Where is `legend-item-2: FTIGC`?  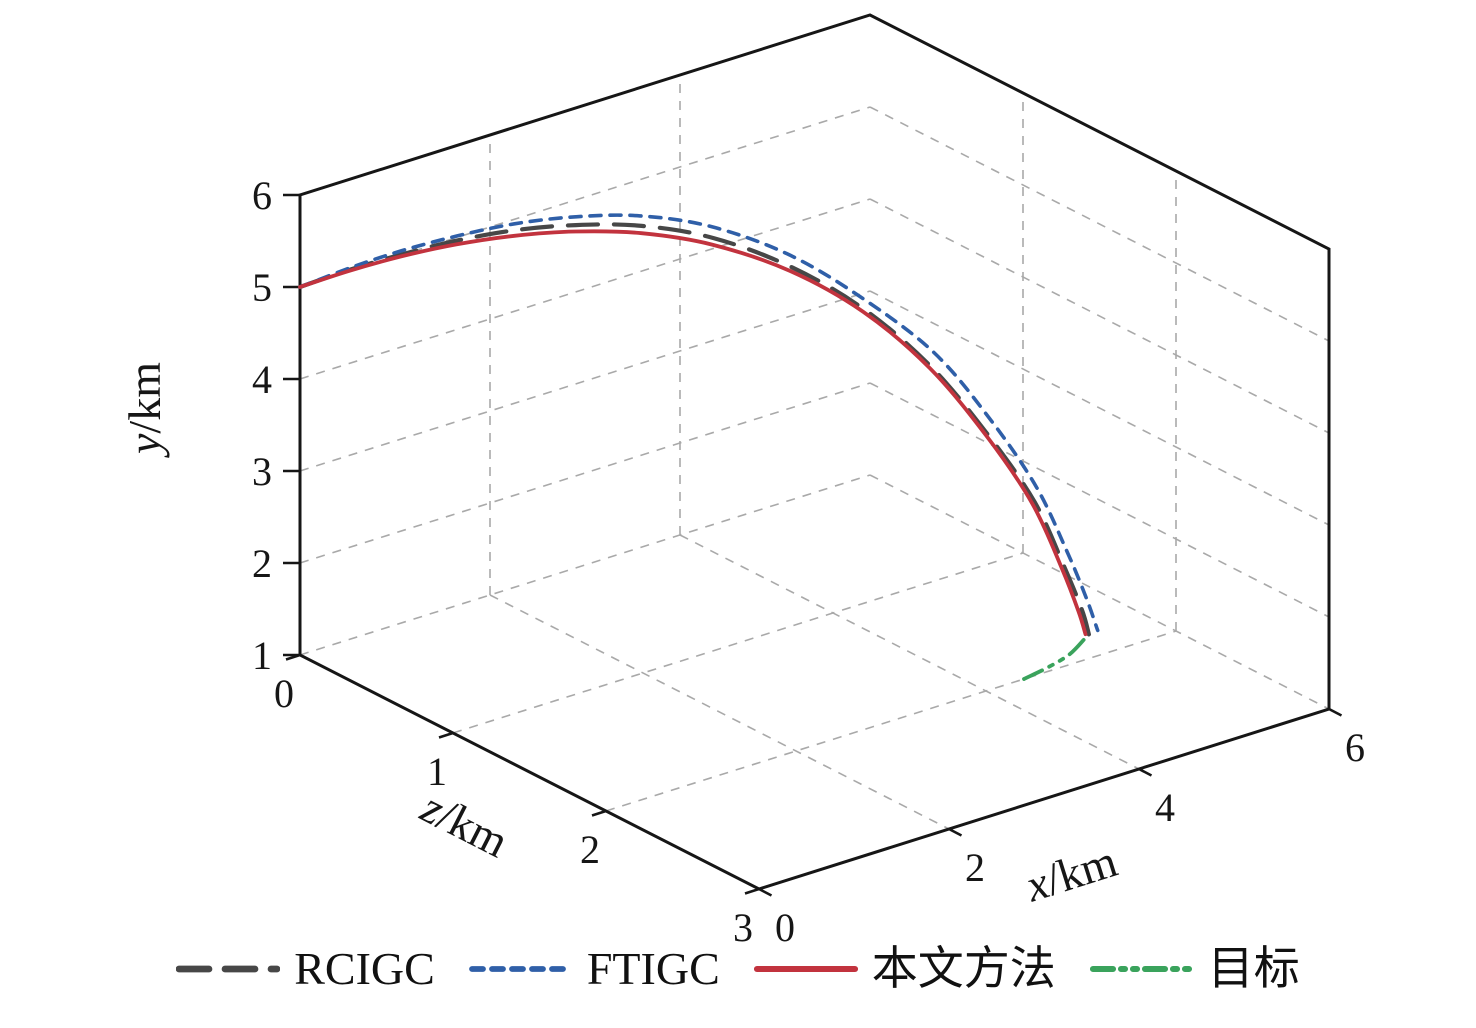 legend-item-2: FTIGC is located at coordinates (594, 968).